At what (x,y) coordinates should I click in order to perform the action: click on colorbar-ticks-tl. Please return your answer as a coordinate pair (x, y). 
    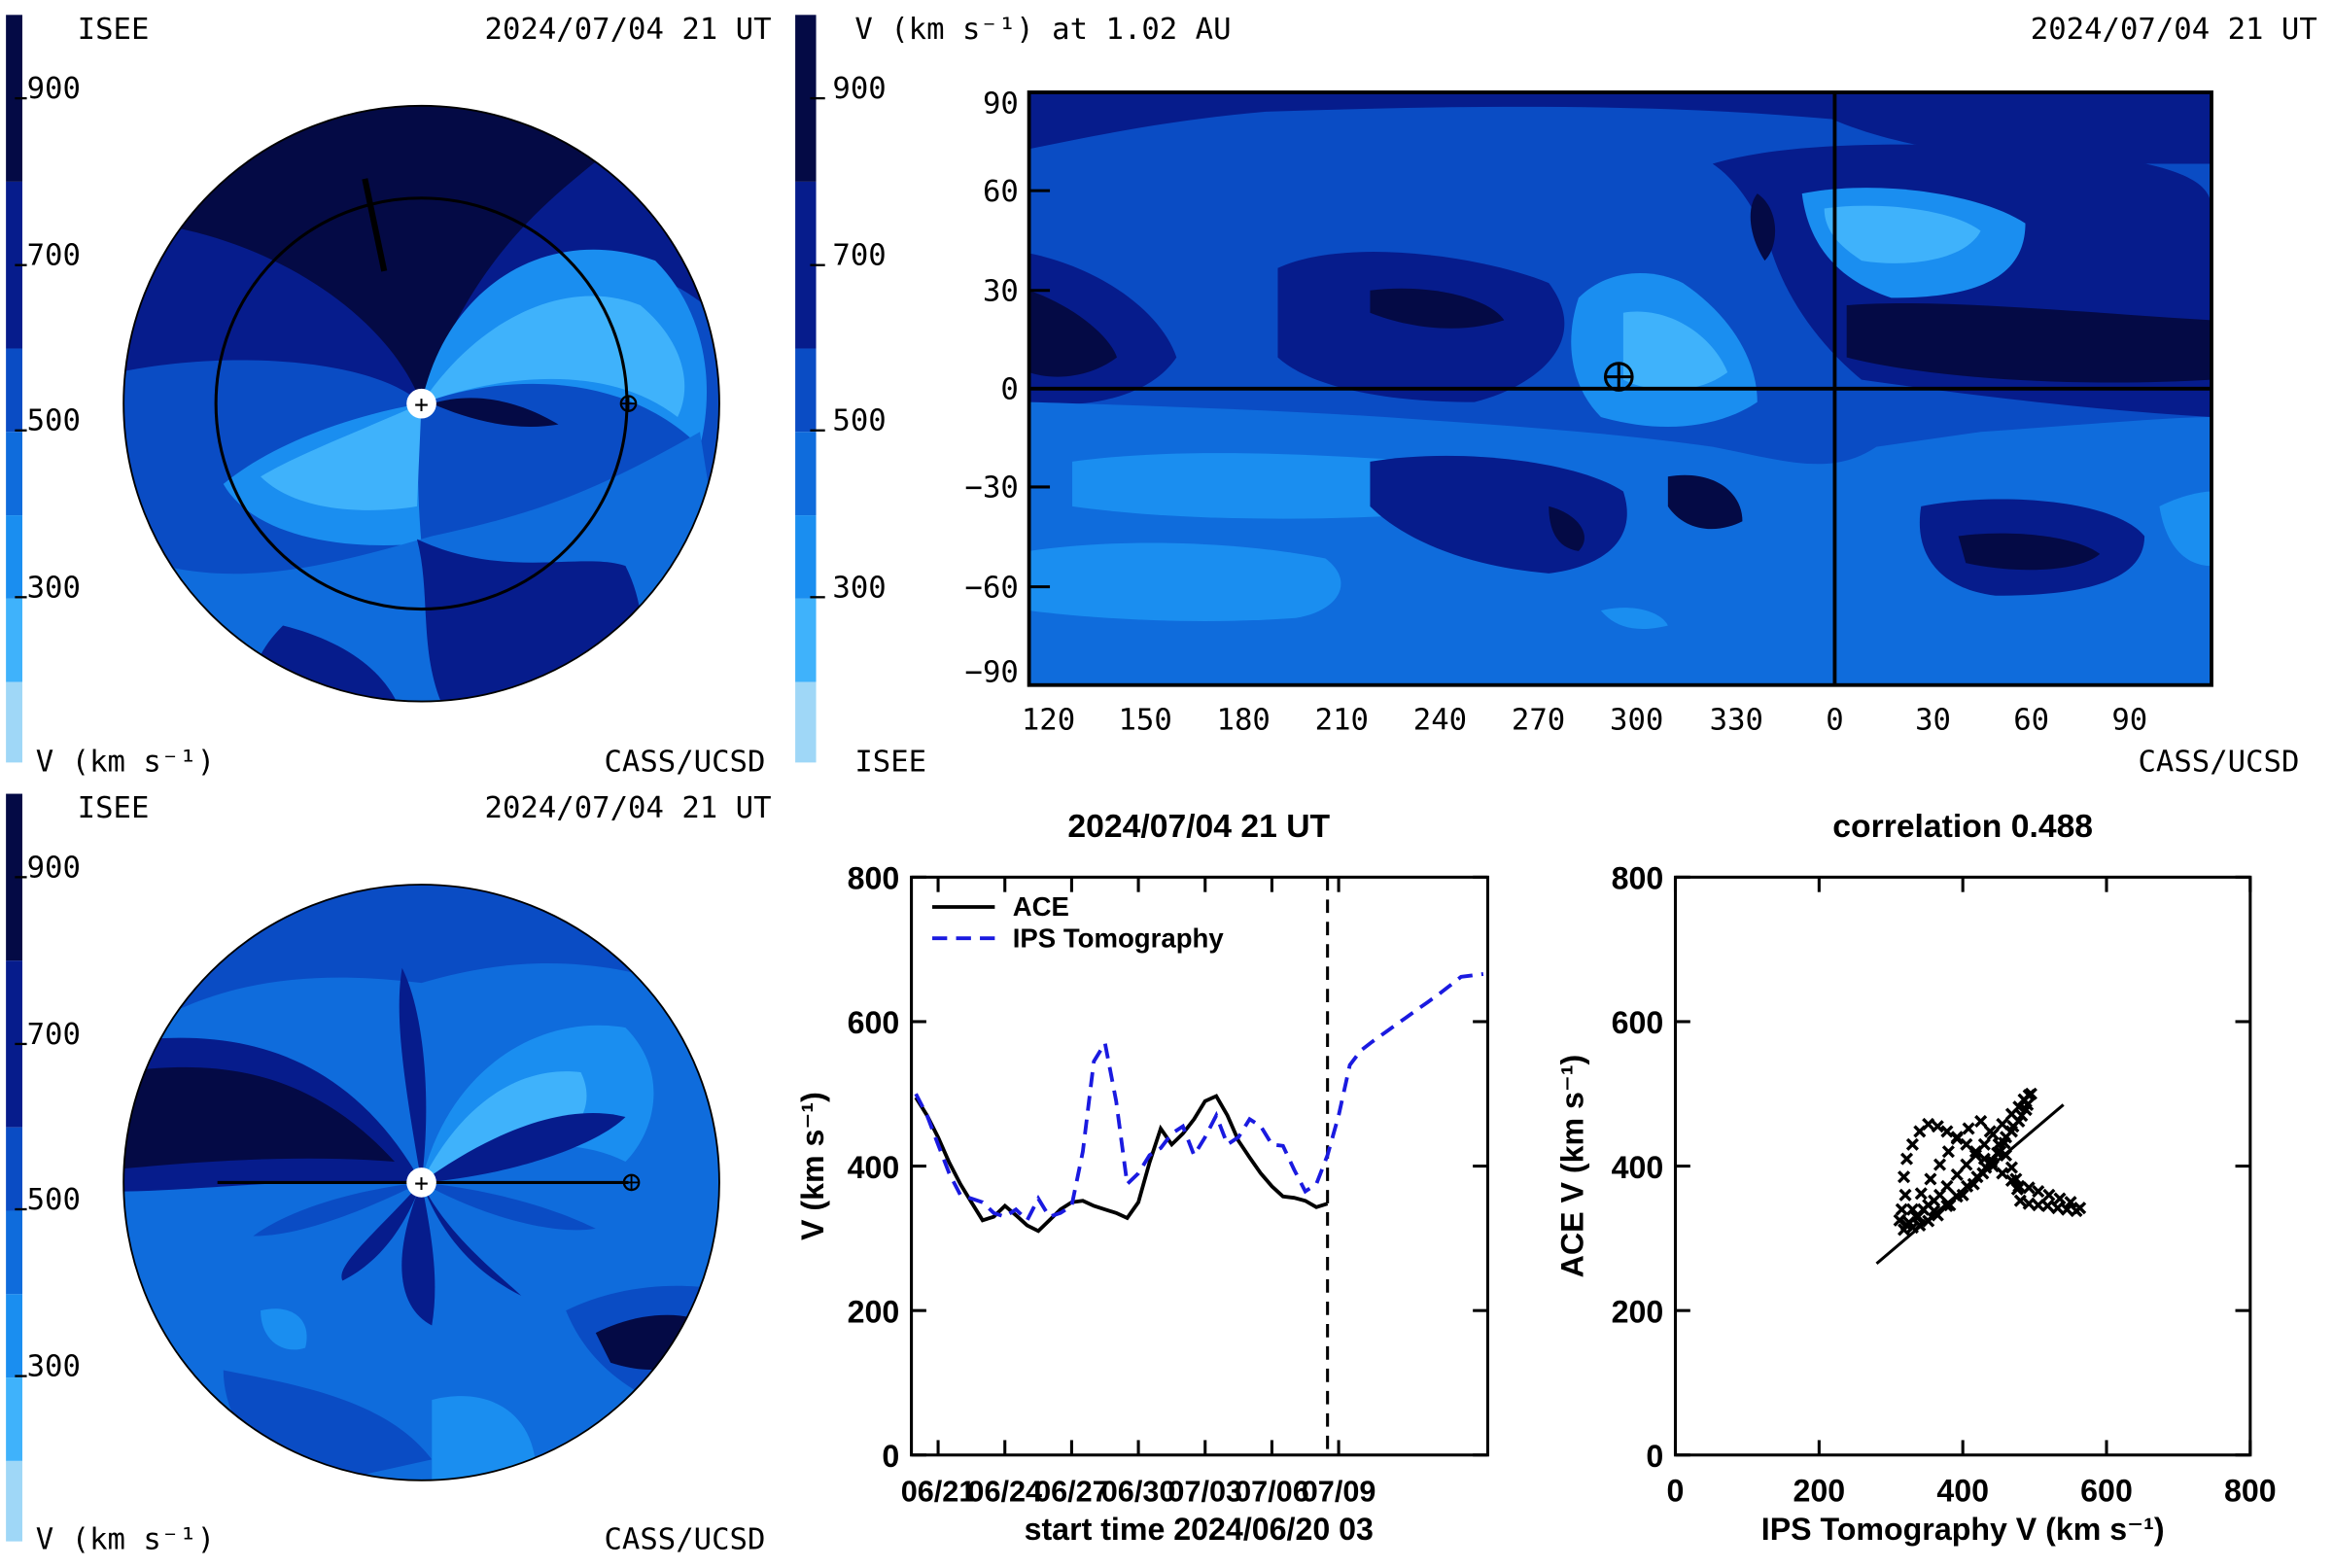
    Looking at the image, I should click on (21, 347).